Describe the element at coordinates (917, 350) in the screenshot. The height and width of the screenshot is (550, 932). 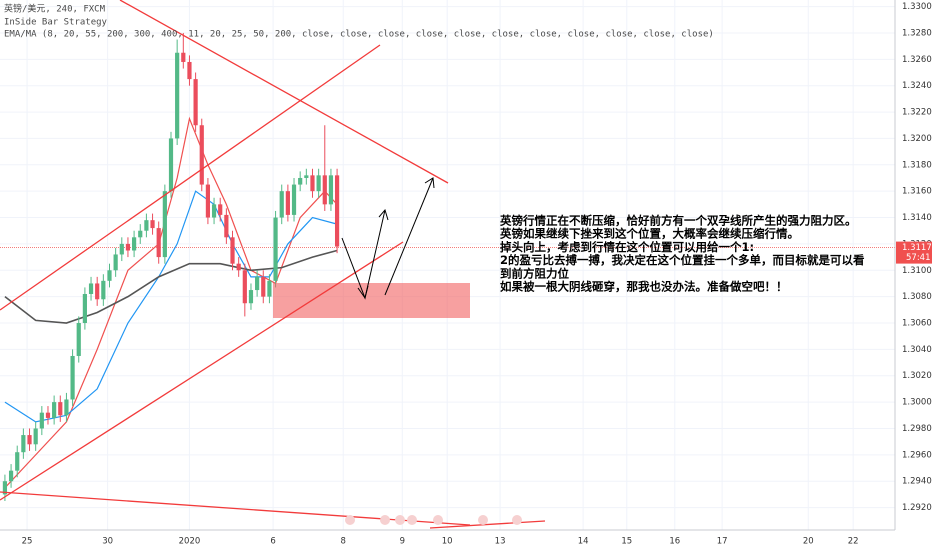
I see `y-tick-label: 1.30400` at that location.